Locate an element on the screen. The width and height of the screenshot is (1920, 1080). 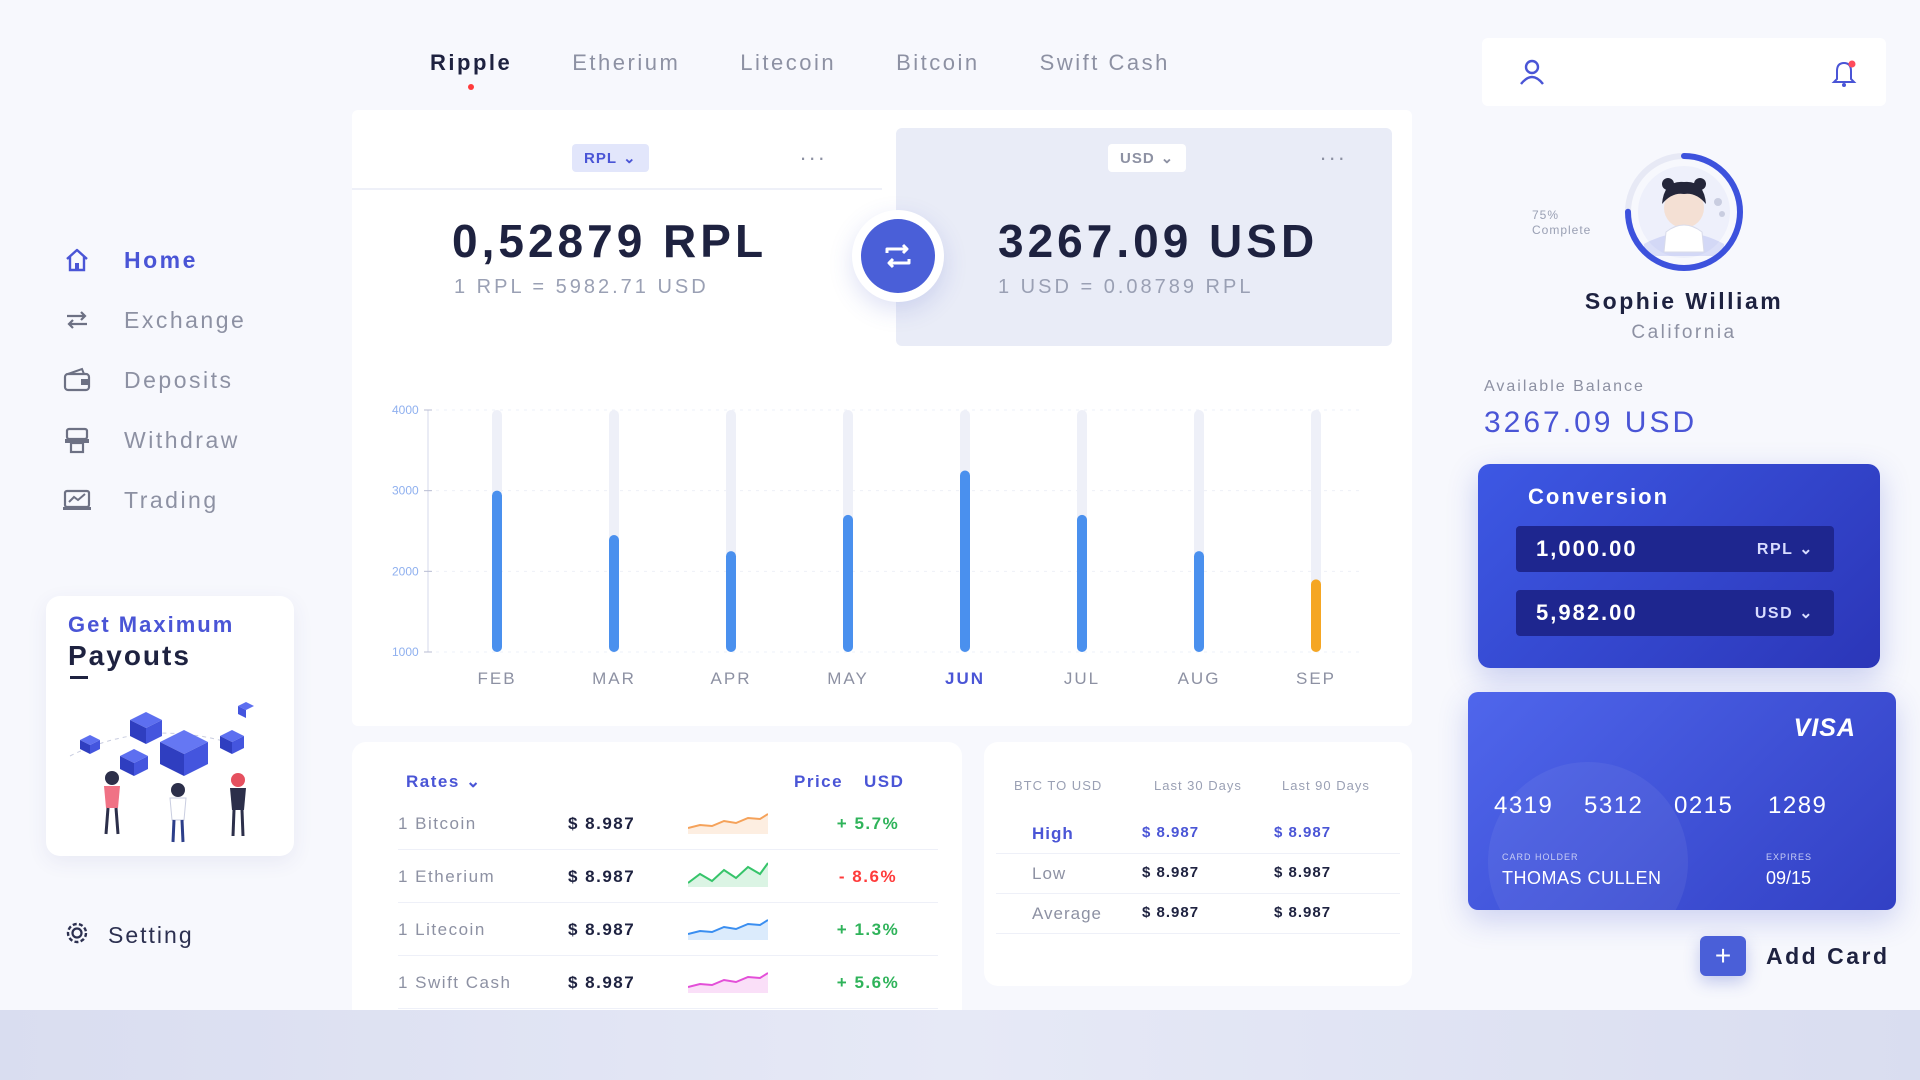
chart-bar-sep is located at coordinates (1316, 615).